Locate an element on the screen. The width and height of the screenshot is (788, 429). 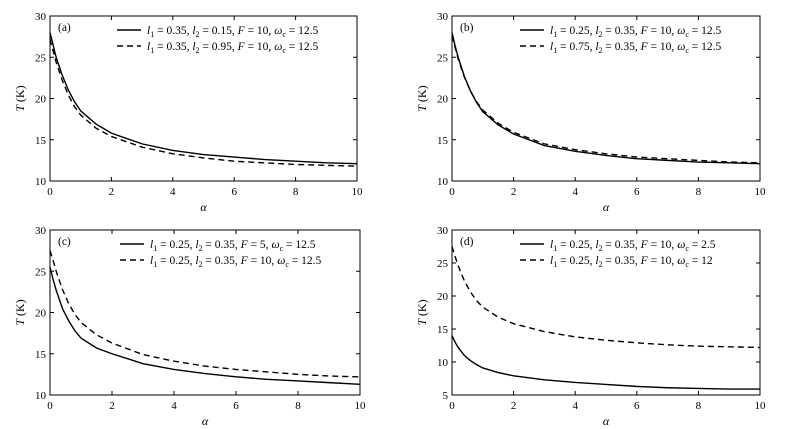
panel-b-x-tick-label: 2 is located at coordinates (514, 192).